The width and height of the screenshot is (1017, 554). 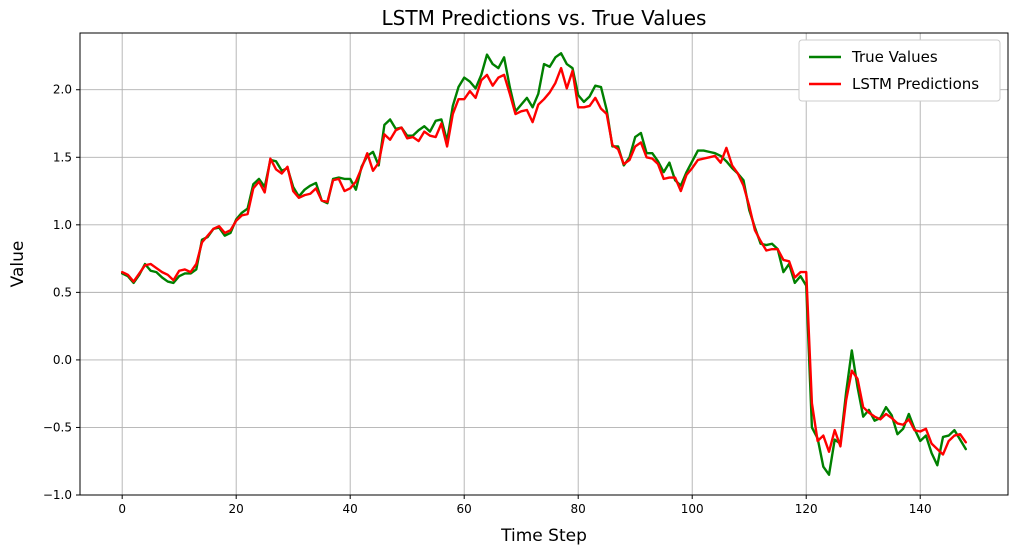 I want to click on y-tick-label: 1.5, so click(x=62, y=157).